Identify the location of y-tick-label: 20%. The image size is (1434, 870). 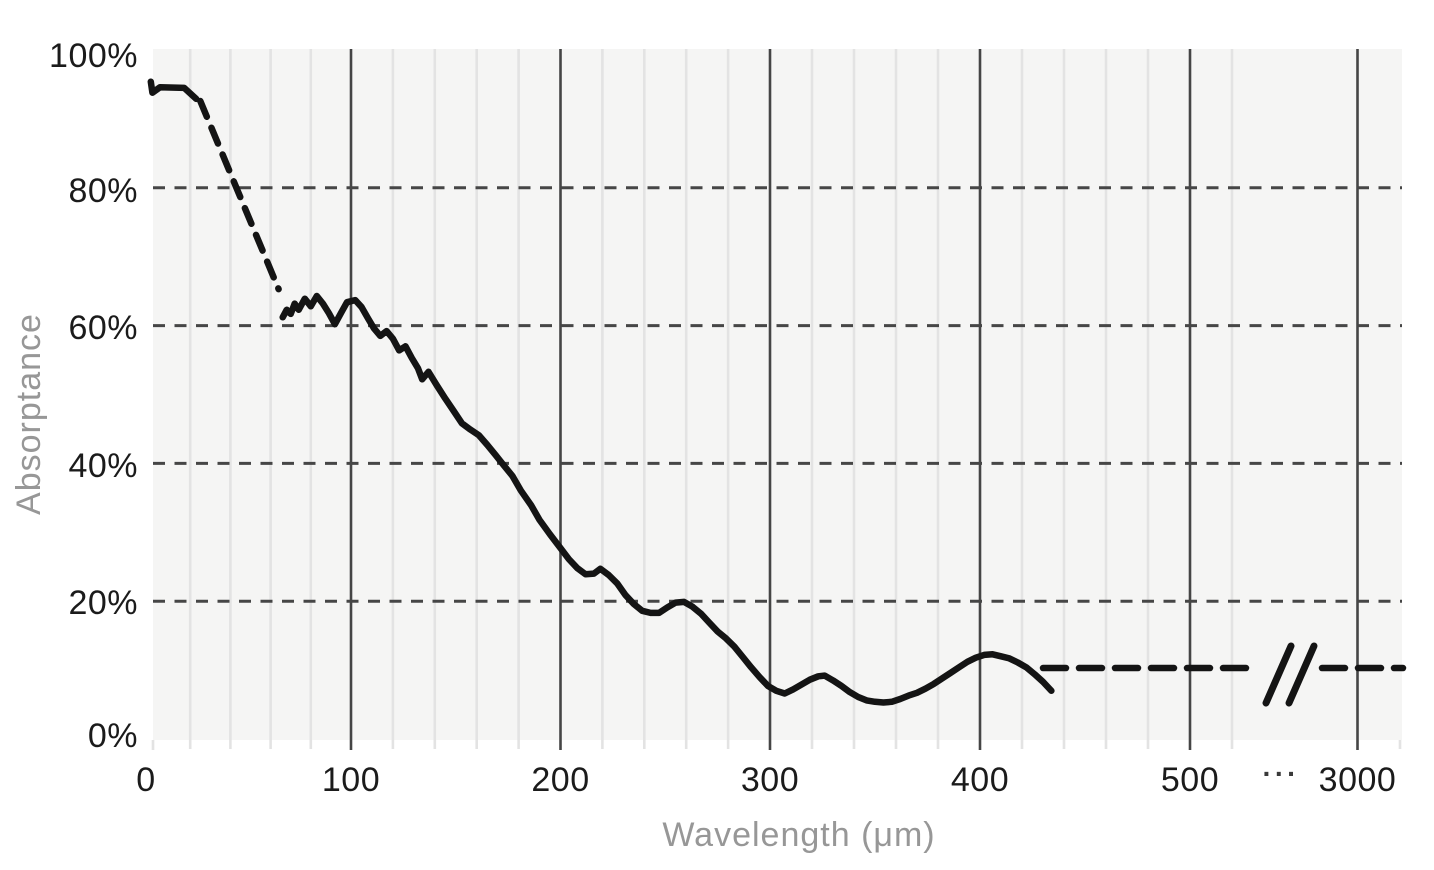
(103, 603).